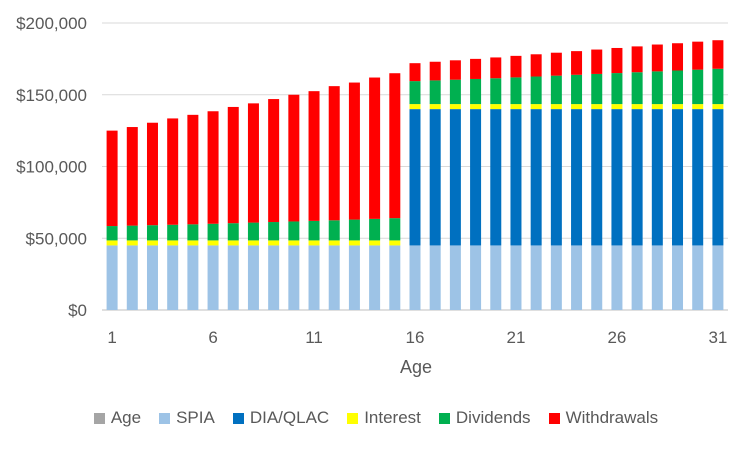  Describe the element at coordinates (416, 367) in the screenshot. I see `x-axis-title: Age` at that location.